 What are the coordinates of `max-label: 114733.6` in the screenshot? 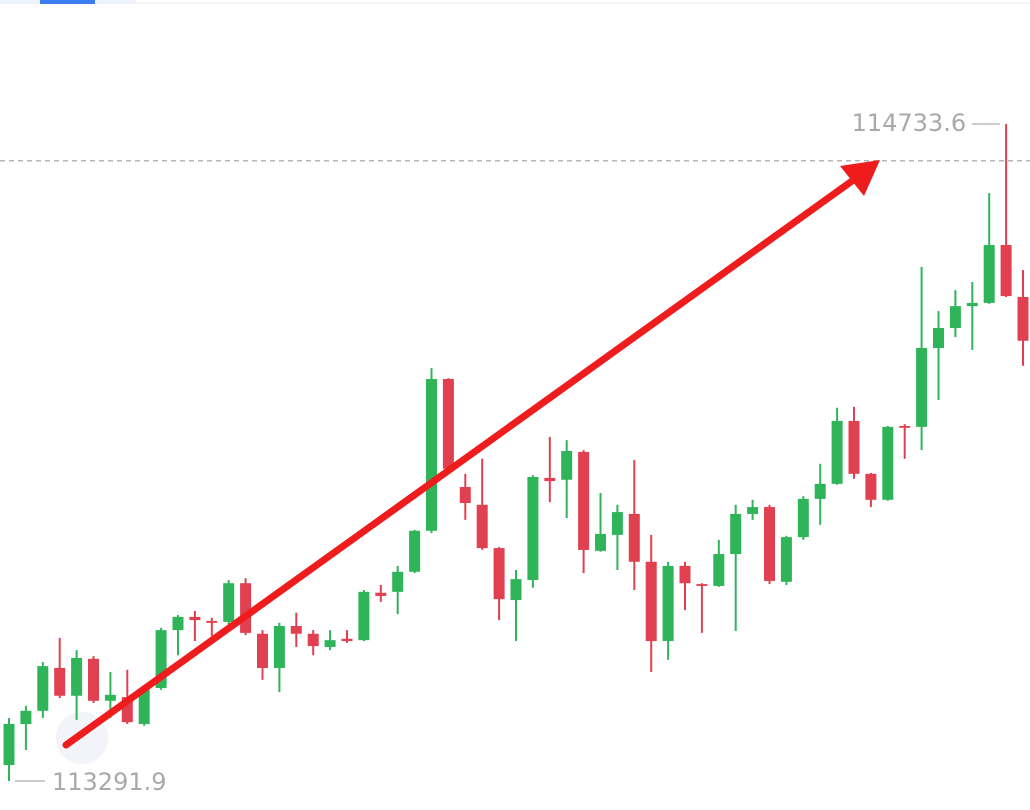 It's located at (909, 123).